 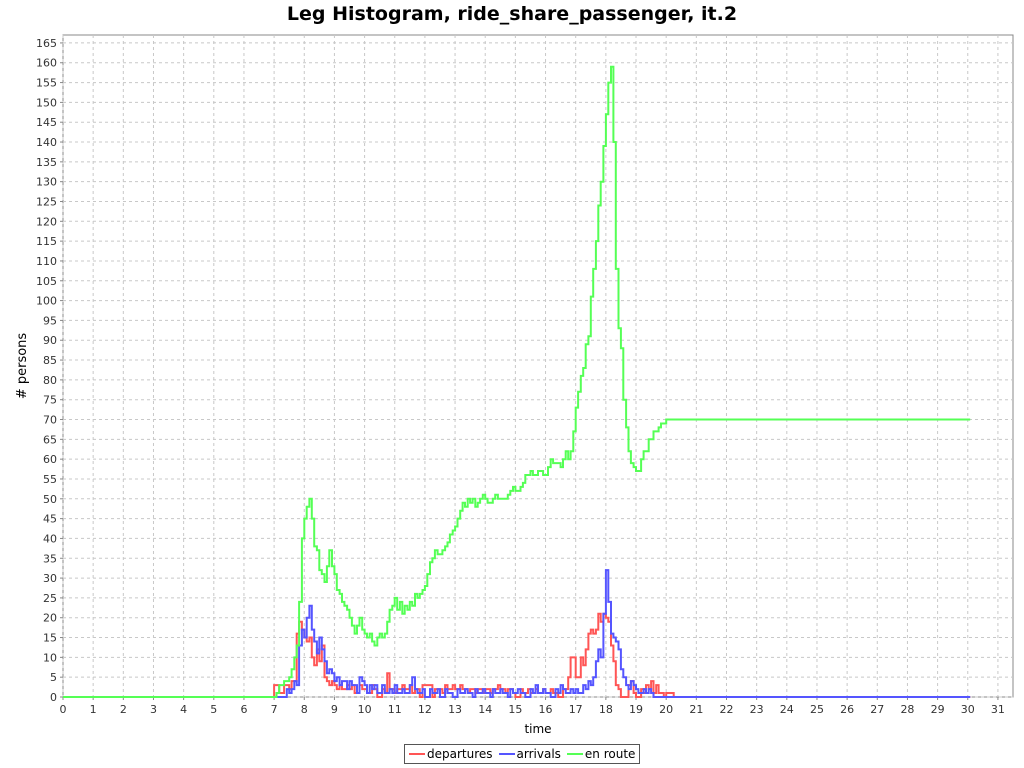 I want to click on y-tick-label: 35, so click(x=50, y=558).